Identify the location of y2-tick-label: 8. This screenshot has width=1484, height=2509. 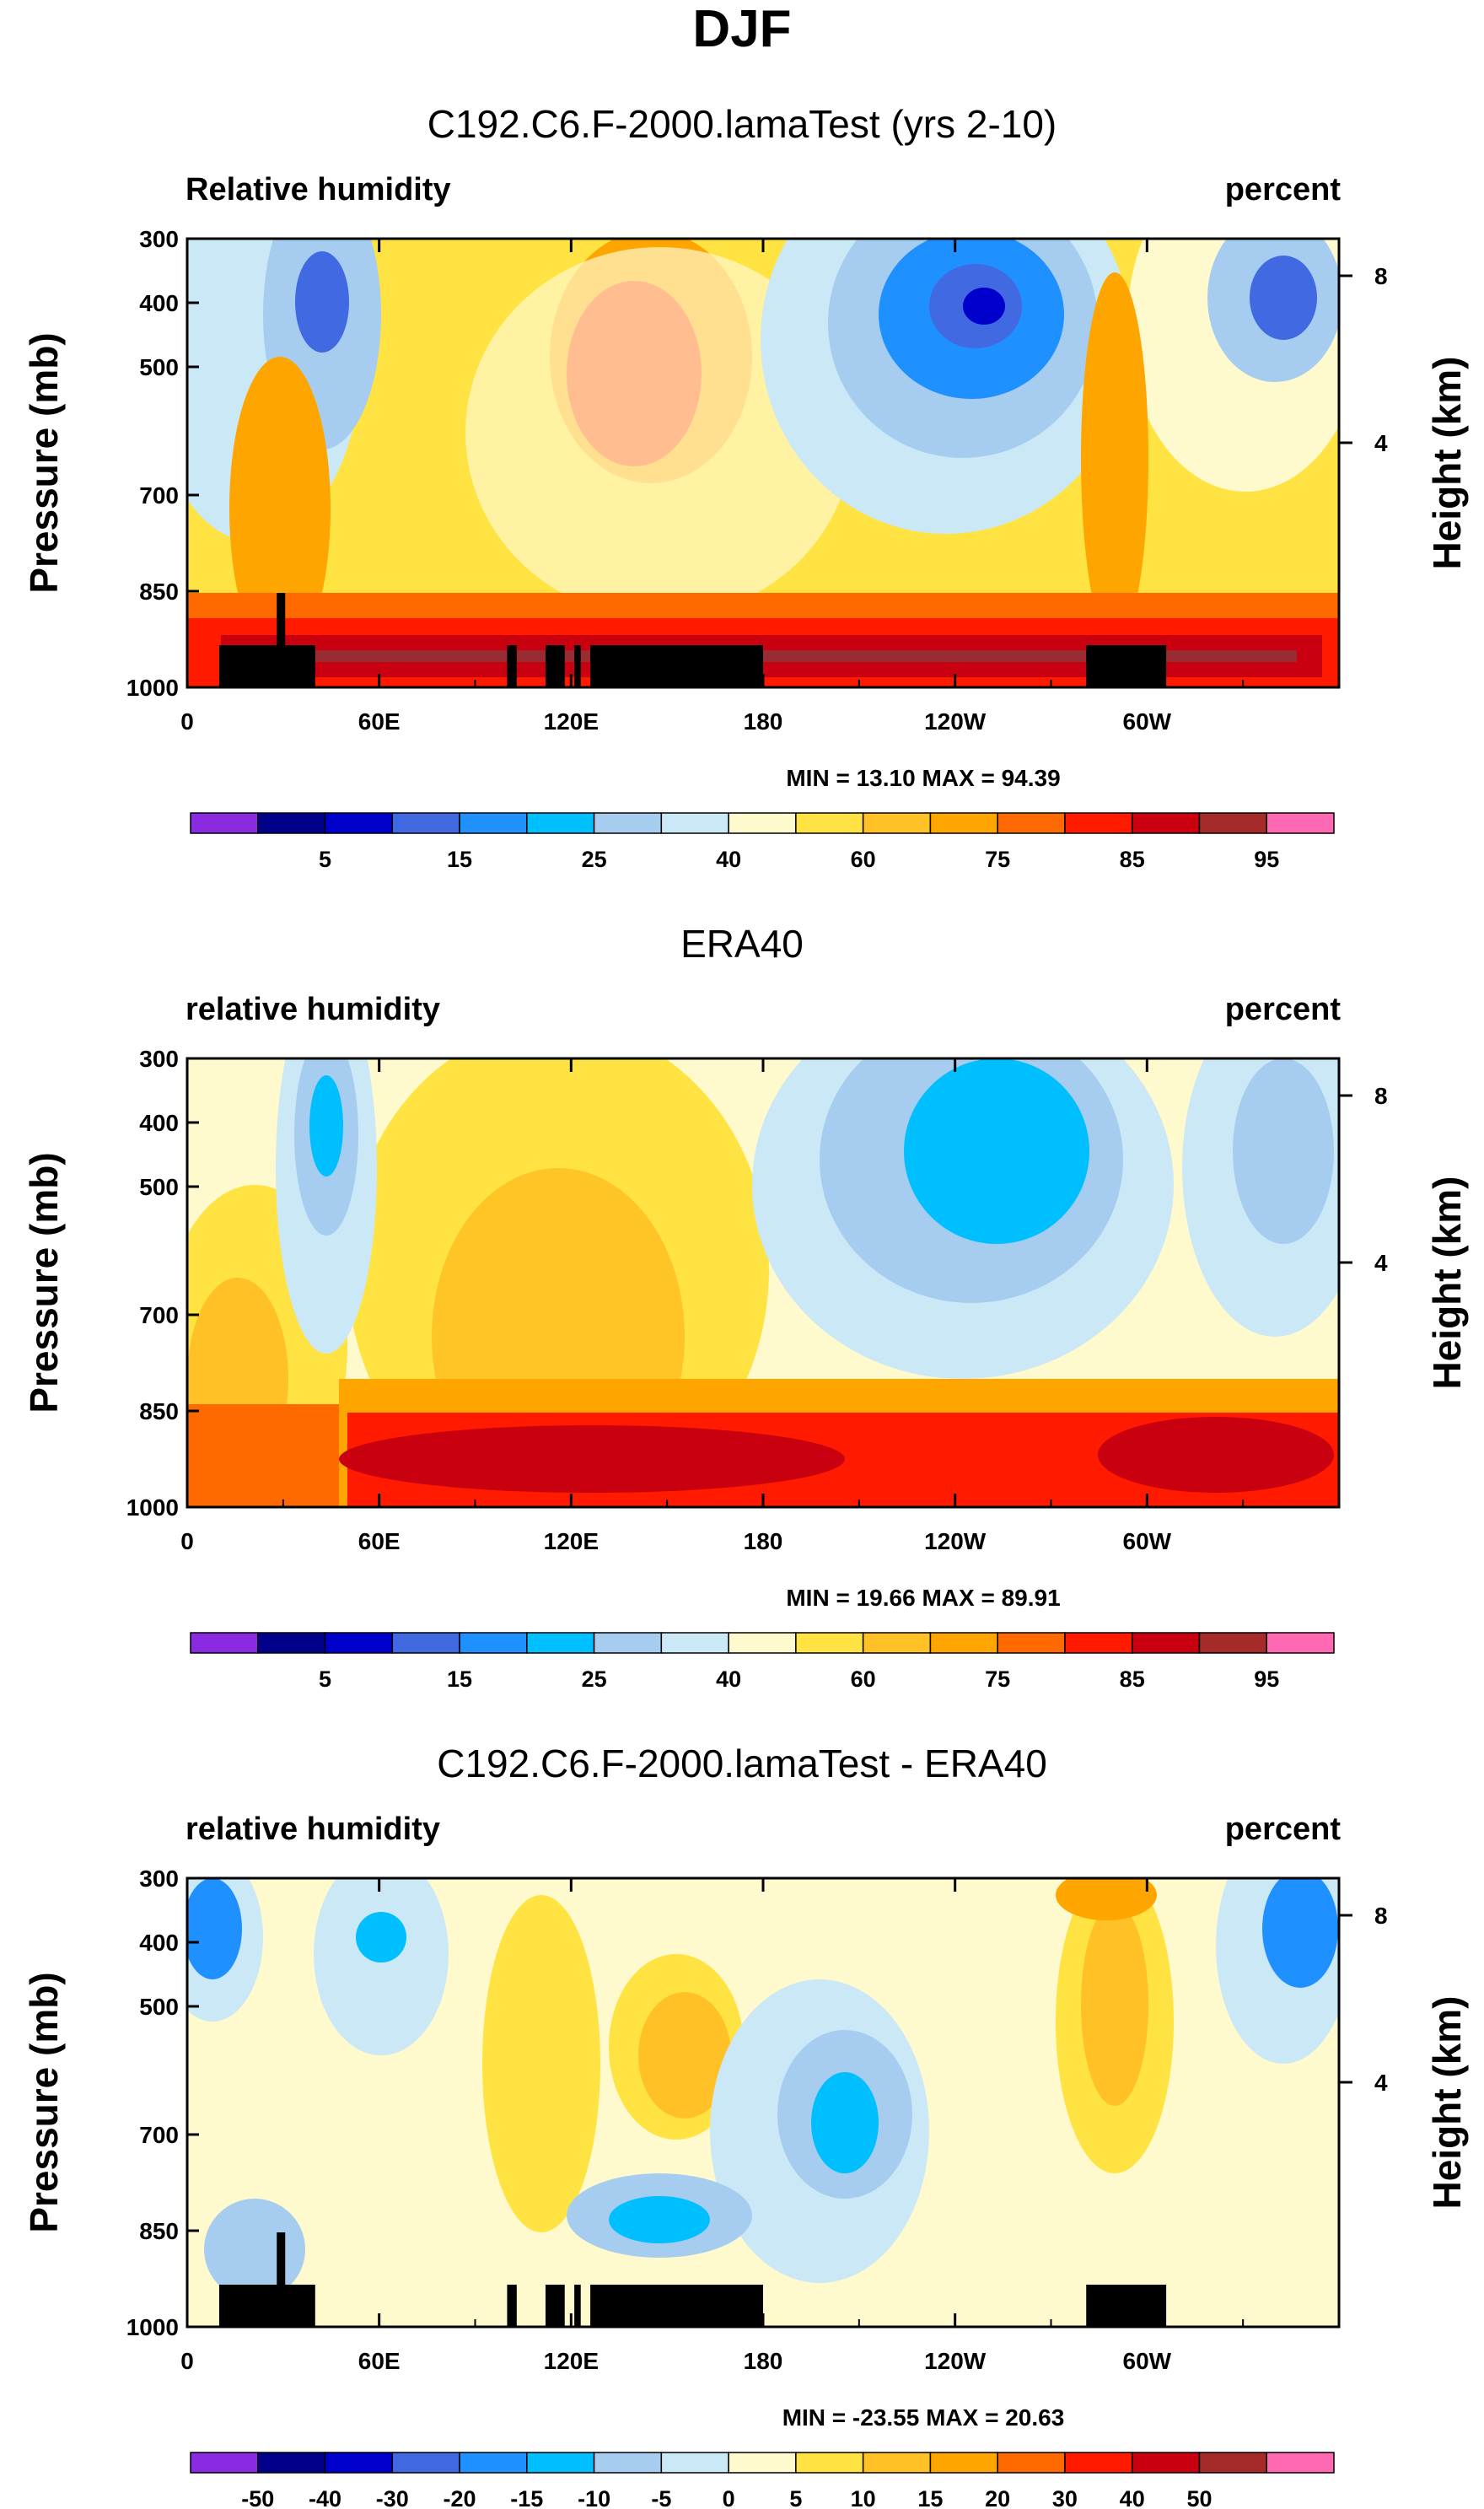
(1381, 1916).